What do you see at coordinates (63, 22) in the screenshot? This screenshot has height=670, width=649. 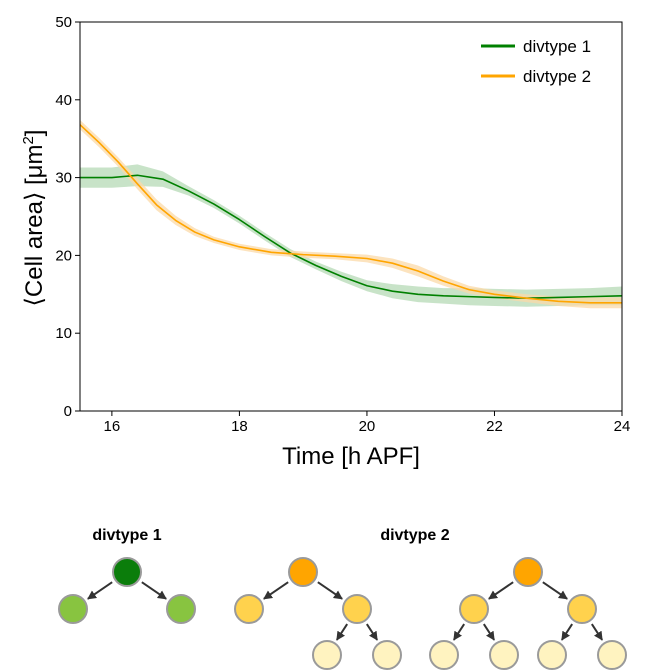 I see `y-tick-label: 50` at bounding box center [63, 22].